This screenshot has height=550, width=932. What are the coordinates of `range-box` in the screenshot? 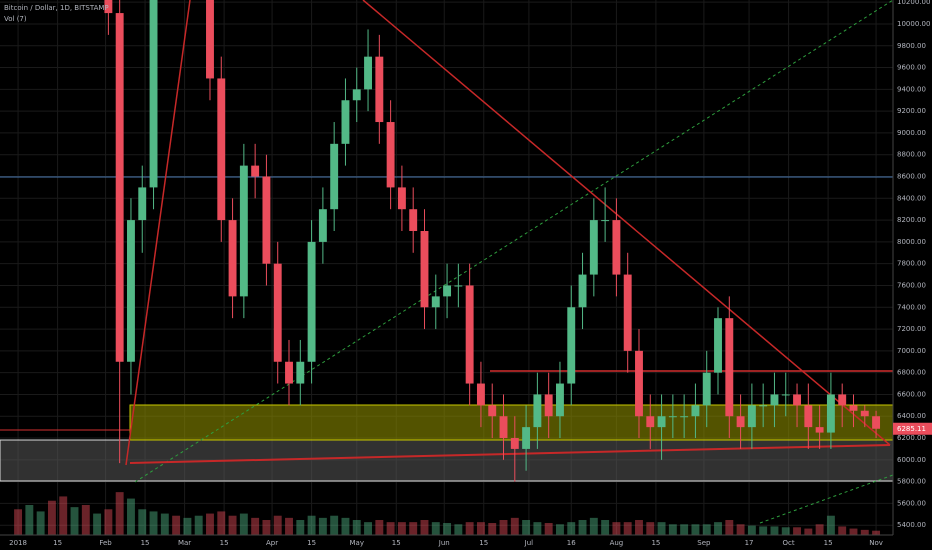 It's located at (446, 460).